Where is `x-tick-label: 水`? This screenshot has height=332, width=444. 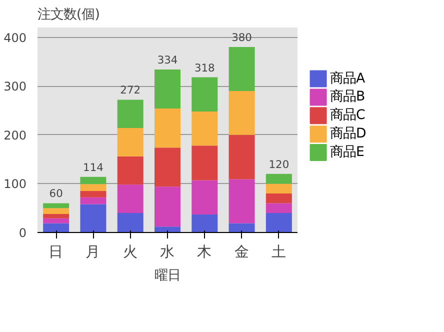
x-tick-label: 水 is located at coordinates (167, 252).